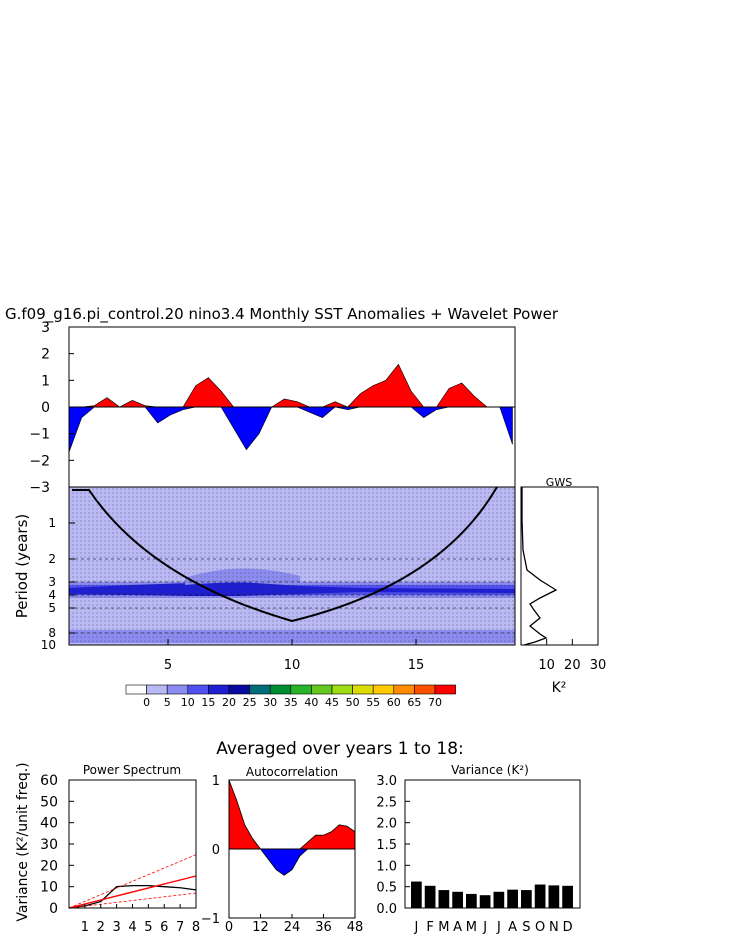 The width and height of the screenshot is (733, 945). Describe the element at coordinates (282, 854) in the screenshot. I see `autocorrelation-ticks: 1 0 −1 0 12 24 36 48` at that location.